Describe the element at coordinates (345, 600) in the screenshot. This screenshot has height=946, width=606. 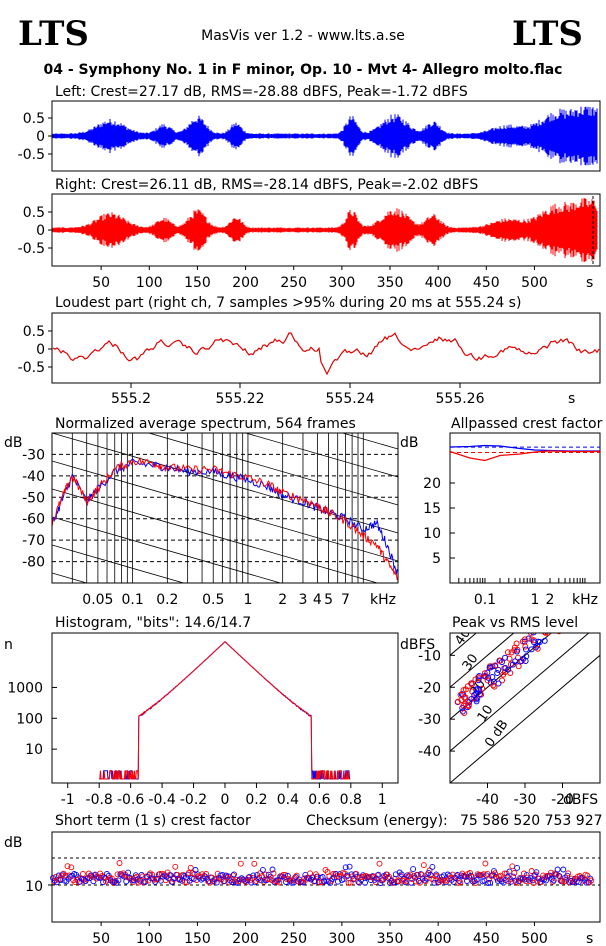
I see `spectrum-xtick: 7` at that location.